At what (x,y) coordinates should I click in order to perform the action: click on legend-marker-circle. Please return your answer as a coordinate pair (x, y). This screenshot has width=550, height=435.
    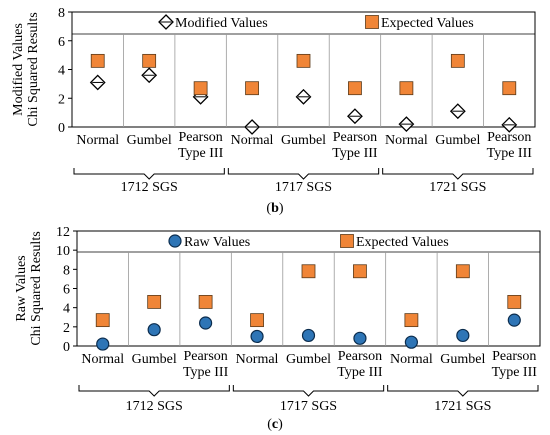
    Looking at the image, I should click on (175, 241).